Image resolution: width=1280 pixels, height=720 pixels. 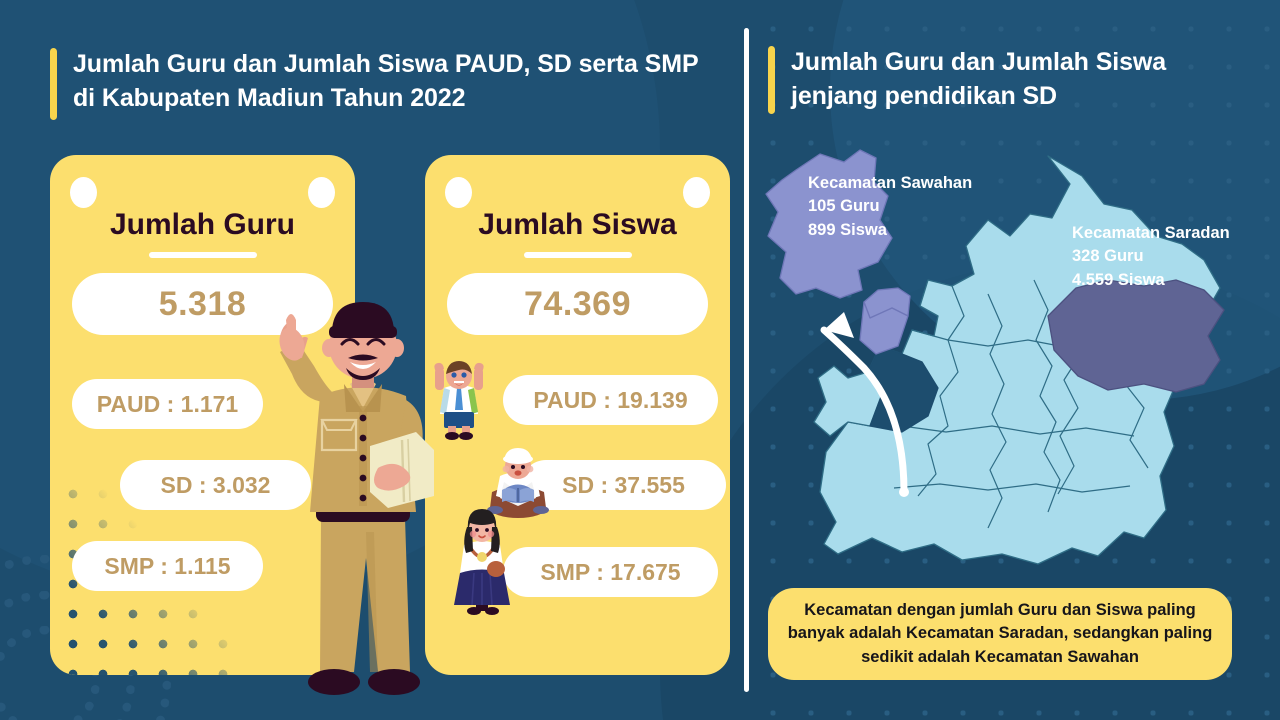 I want to click on girl-student-illustration, so click(x=482, y=562).